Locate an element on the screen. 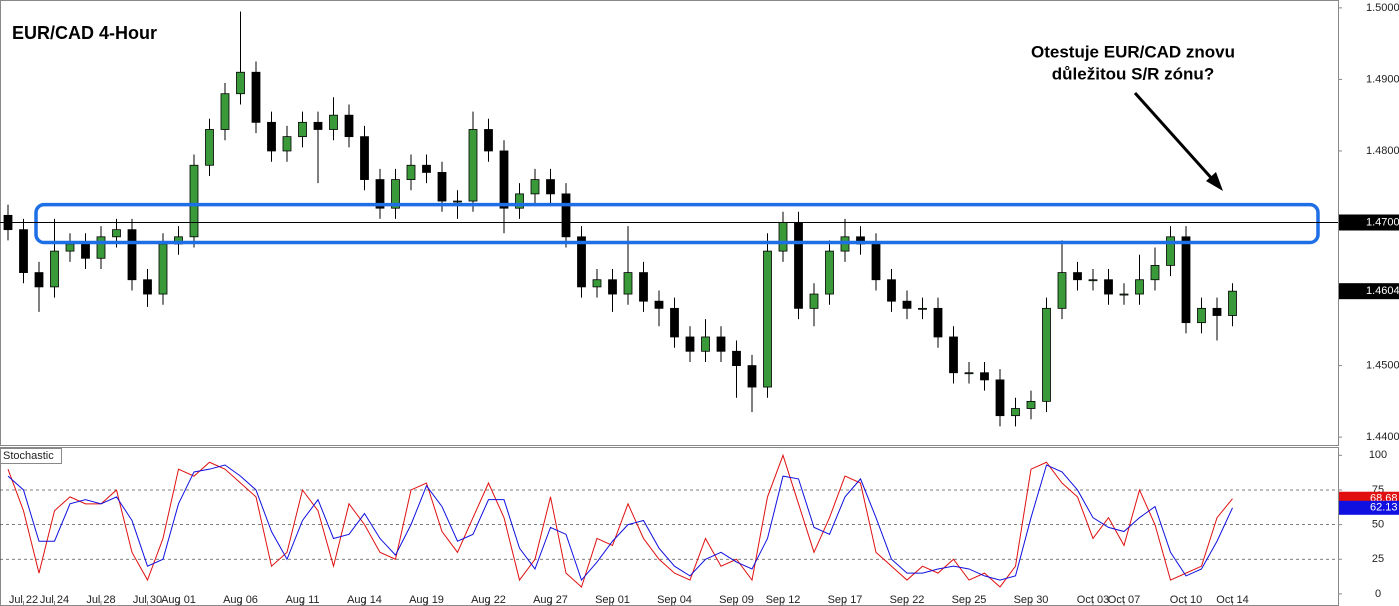  x-tick-label: Oct 07 is located at coordinates (1124, 600).